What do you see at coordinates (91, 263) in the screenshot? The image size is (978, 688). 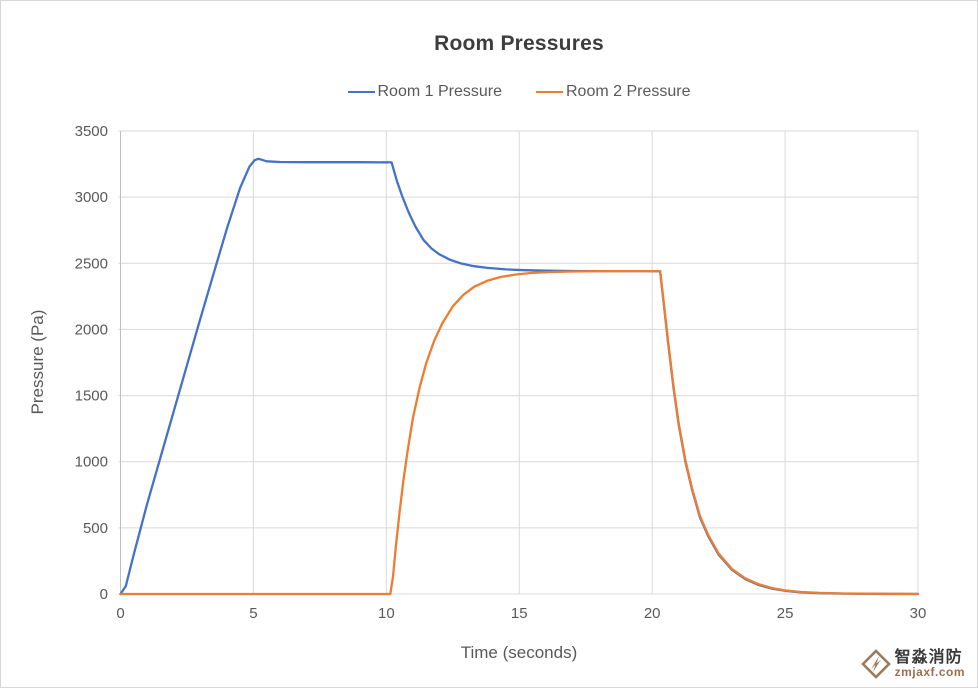 I see `y-tick-label: 2500` at bounding box center [91, 263].